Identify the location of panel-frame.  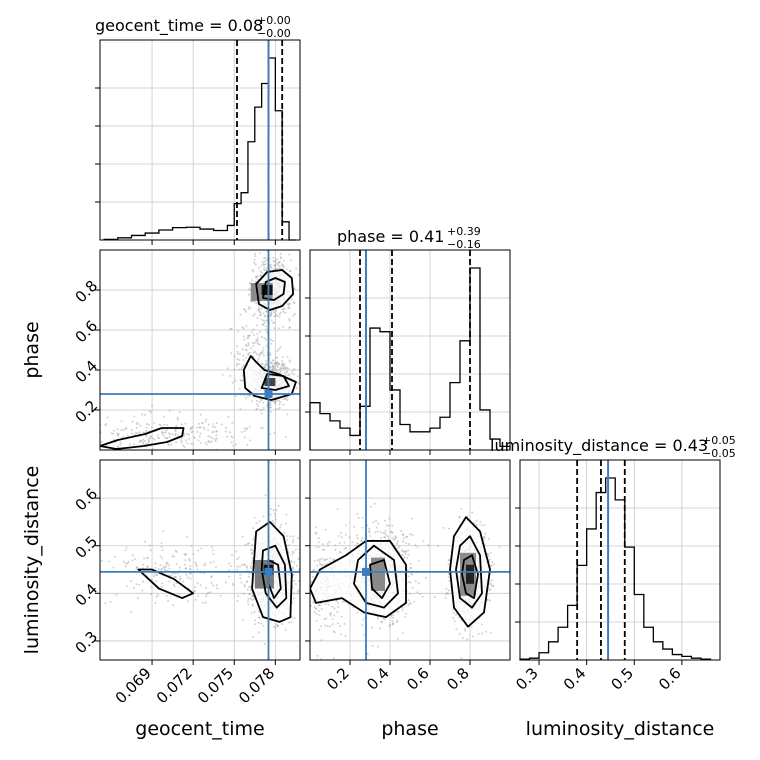
(200, 560).